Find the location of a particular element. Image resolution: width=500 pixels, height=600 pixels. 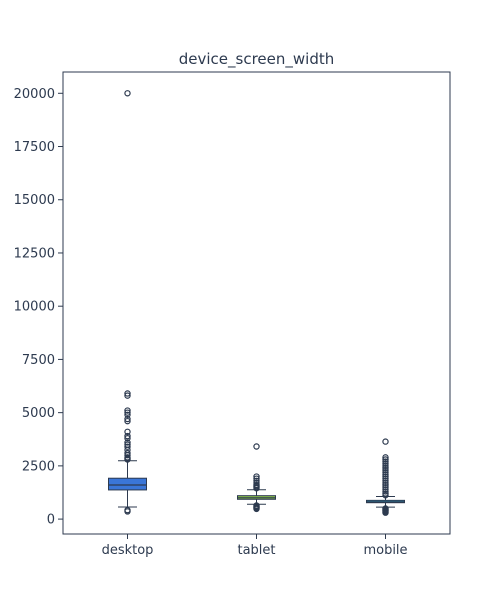

y-tick-label: 17500 is located at coordinates (34, 147).